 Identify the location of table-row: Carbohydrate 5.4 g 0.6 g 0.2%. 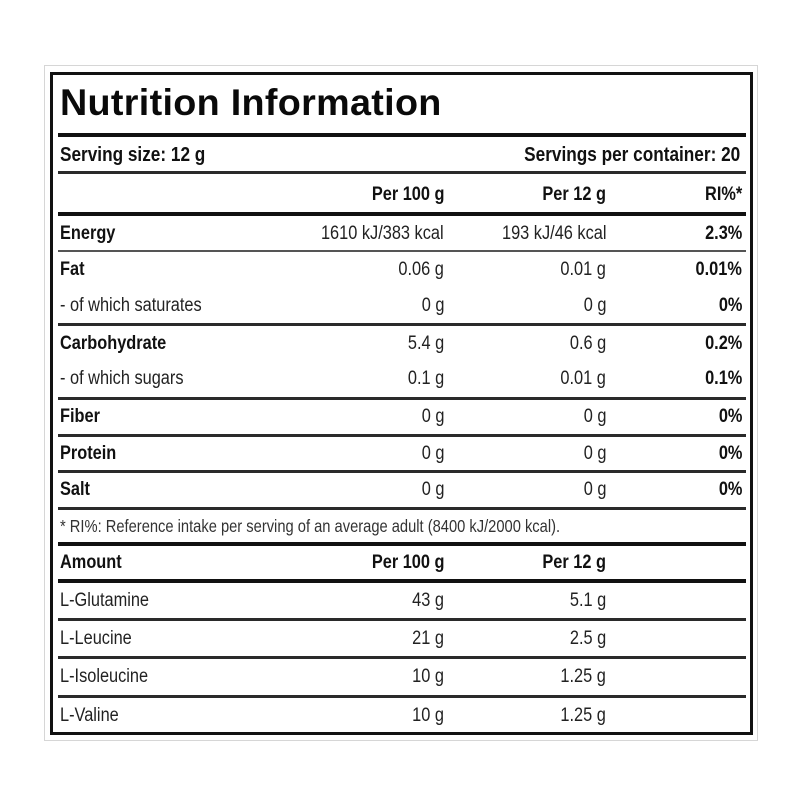
(402, 344).